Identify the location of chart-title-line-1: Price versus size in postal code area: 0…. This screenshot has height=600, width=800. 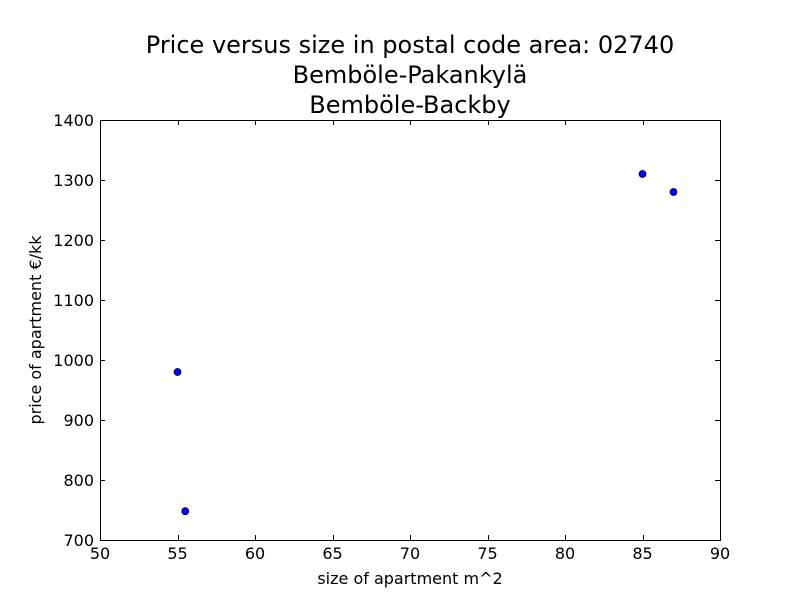
(410, 45).